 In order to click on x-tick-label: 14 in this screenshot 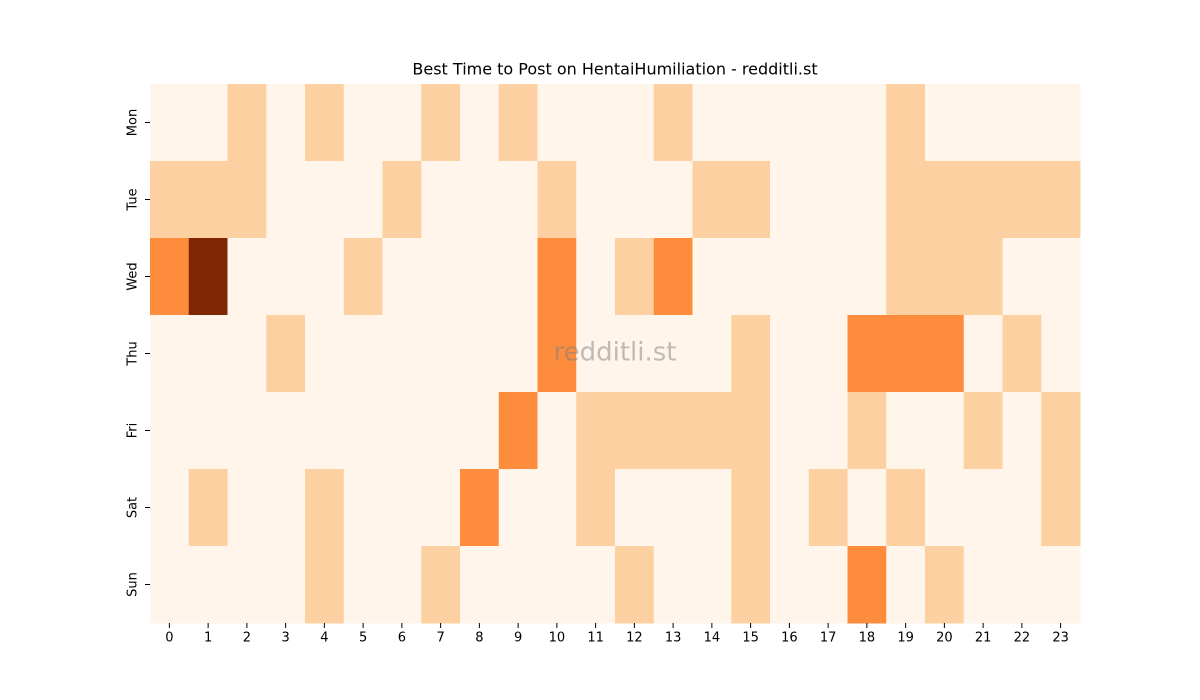, I will do `click(712, 638)`.